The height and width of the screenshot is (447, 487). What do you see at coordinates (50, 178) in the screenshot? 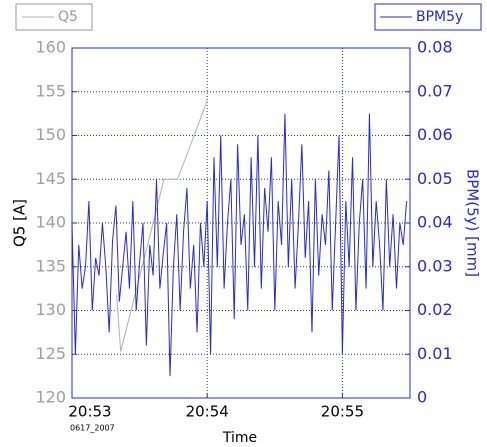
I see `y-tick-label: 145` at bounding box center [50, 178].